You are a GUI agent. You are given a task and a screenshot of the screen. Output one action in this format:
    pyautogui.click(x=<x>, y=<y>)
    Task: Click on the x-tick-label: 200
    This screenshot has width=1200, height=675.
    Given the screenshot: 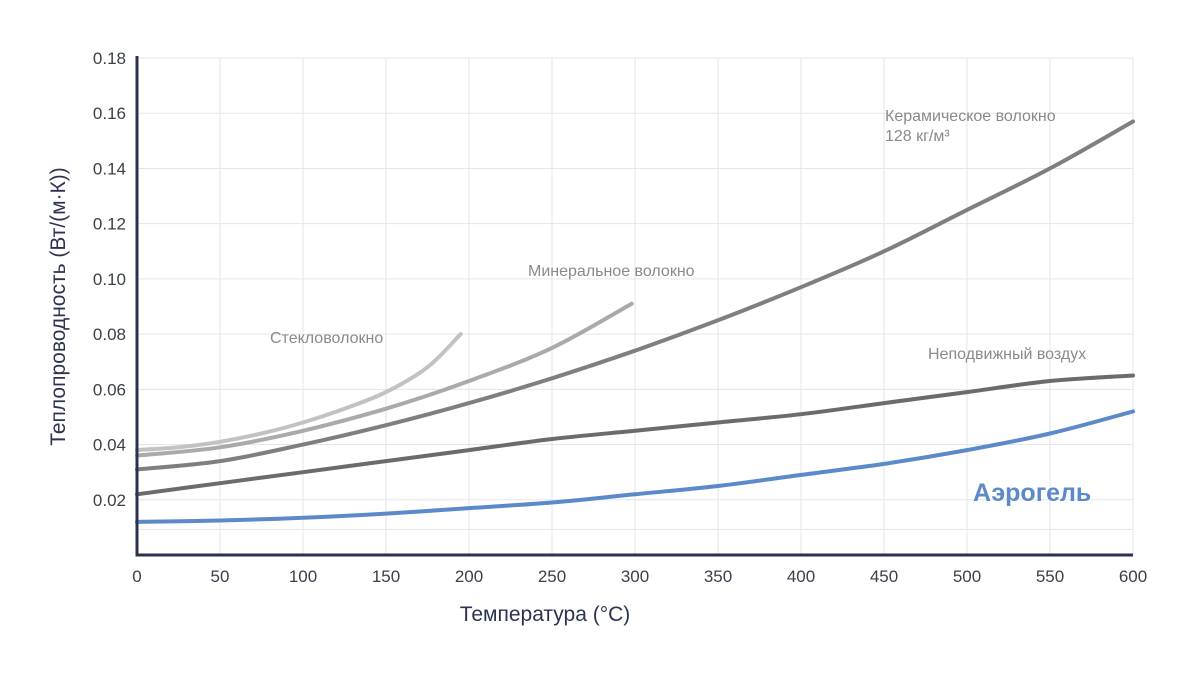 What is the action you would take?
    pyautogui.click(x=469, y=576)
    